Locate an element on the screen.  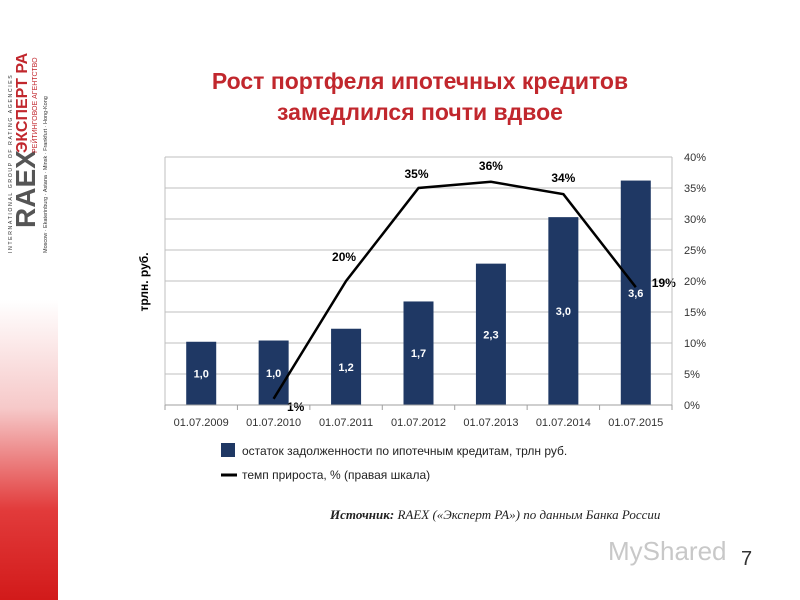
left-decorative-band is located at coordinates (29, 300).